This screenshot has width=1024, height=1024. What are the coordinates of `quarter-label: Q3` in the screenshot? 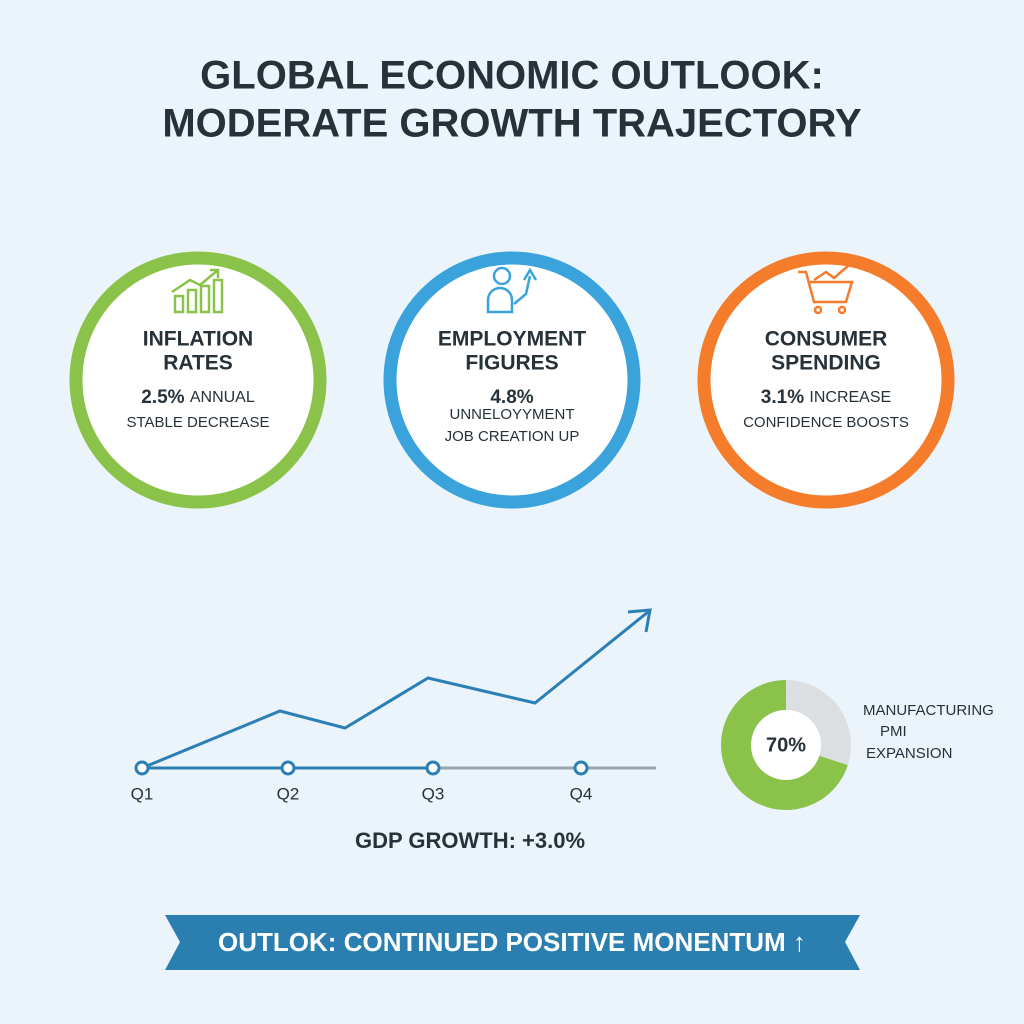 It's located at (433, 793).